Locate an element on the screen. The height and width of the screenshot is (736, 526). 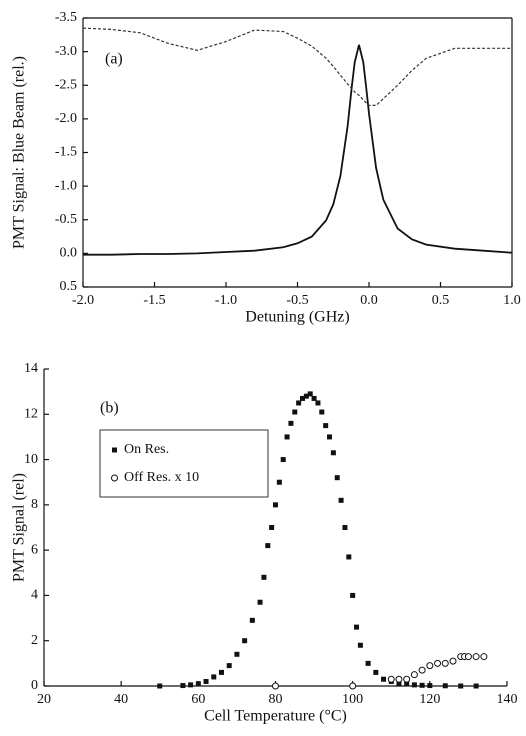
x-tick-label: 140 is located at coordinates (507, 699).